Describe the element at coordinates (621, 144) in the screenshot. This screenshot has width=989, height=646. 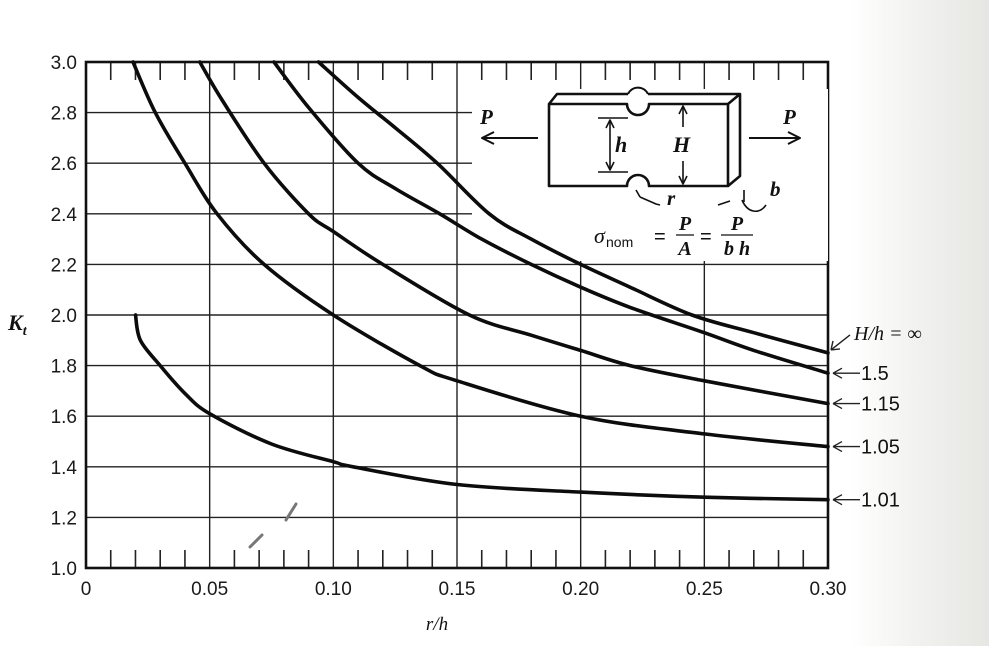
I see `dim-label-h: h` at that location.